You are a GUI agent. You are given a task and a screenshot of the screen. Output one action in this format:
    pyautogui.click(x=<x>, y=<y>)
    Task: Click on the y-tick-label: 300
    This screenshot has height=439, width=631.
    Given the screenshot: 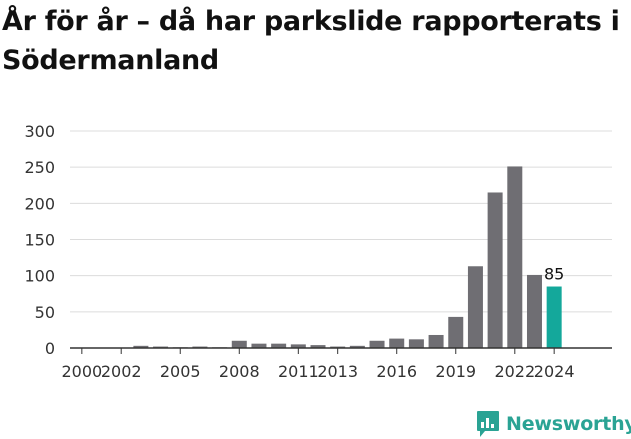 What is the action you would take?
    pyautogui.click(x=39, y=131)
    